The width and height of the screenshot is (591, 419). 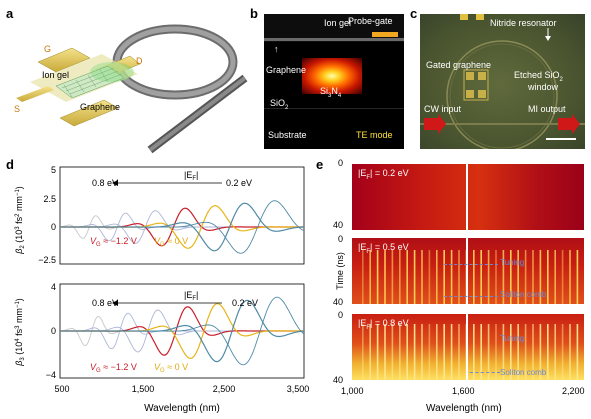 I want to click on label-probe-gate: Probe-gate, so click(x=370, y=21).